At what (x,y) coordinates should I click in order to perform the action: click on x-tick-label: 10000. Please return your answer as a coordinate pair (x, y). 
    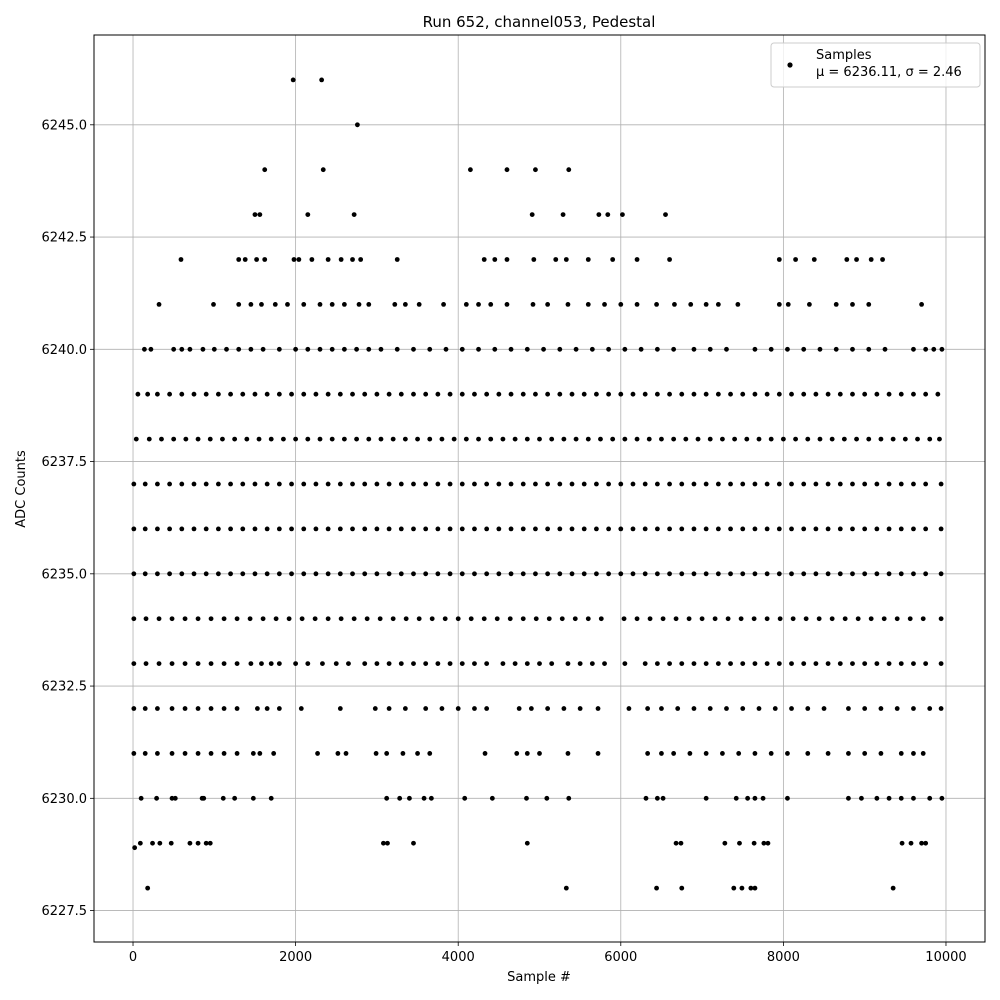
    Looking at the image, I should click on (945, 957).